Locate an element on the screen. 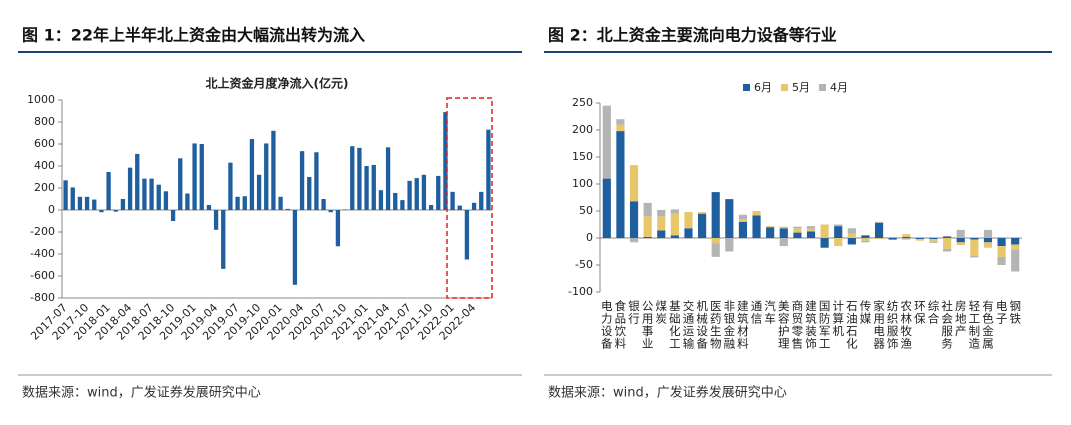 The width and height of the screenshot is (1071, 425). x-tick-label: 传媒 is located at coordinates (865, 312).